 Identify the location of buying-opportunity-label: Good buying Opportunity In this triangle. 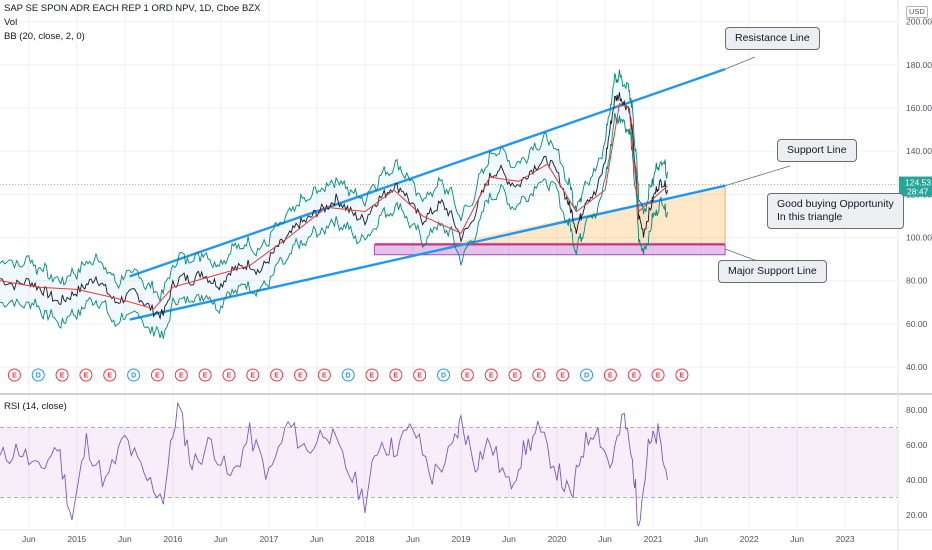
(835, 211).